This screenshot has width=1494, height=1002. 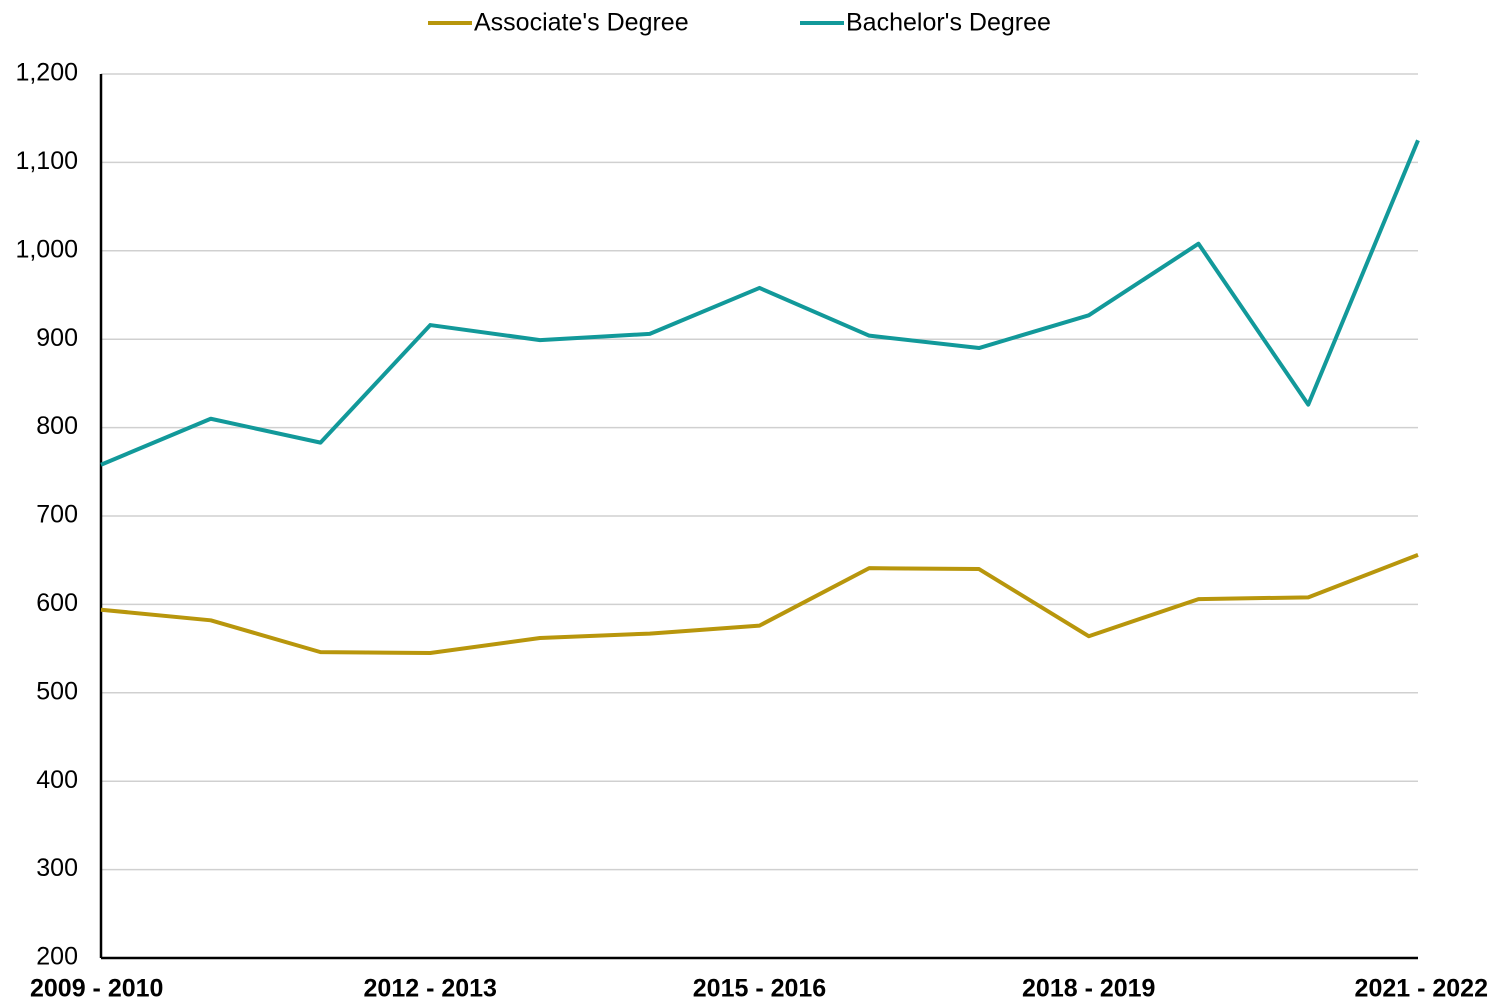 What do you see at coordinates (430, 988) in the screenshot?
I see `x-tick-label: 2012 - 2013` at bounding box center [430, 988].